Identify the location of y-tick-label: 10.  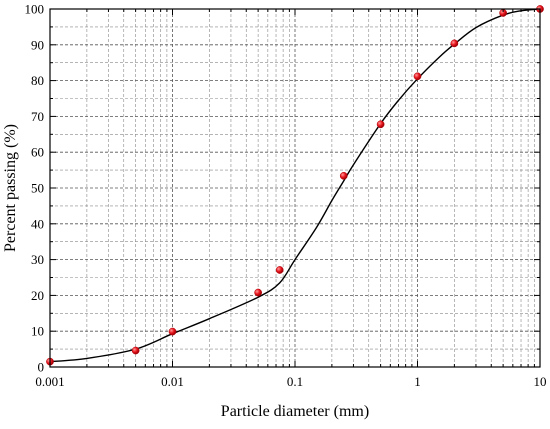
(37, 331).